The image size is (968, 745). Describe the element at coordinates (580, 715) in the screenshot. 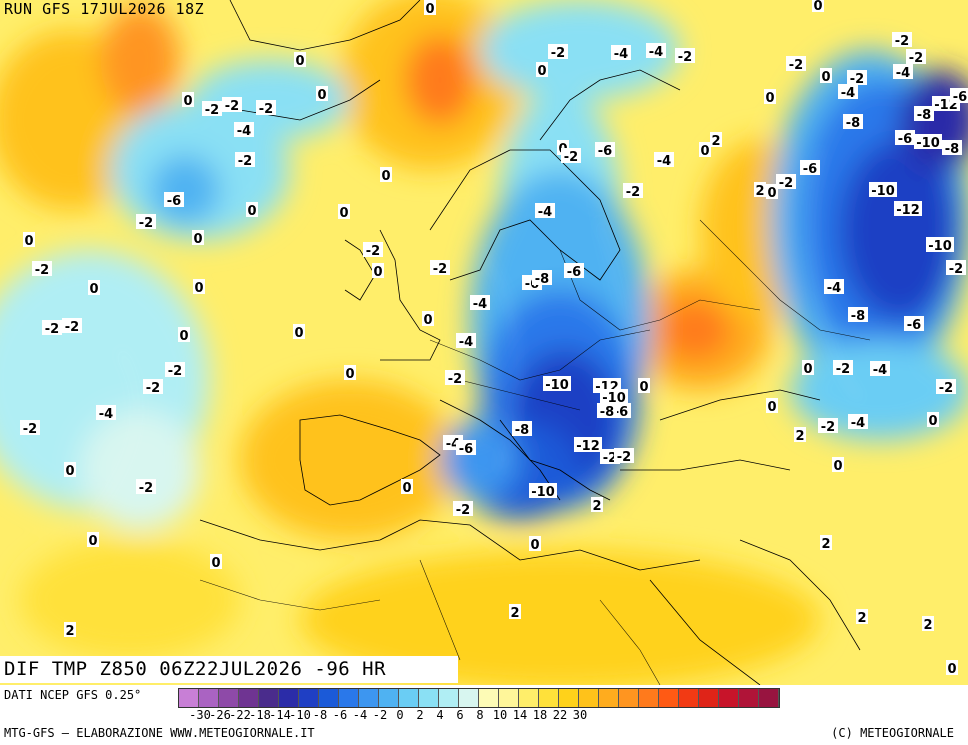

I see `color-scale-tick-label: 30` at that location.